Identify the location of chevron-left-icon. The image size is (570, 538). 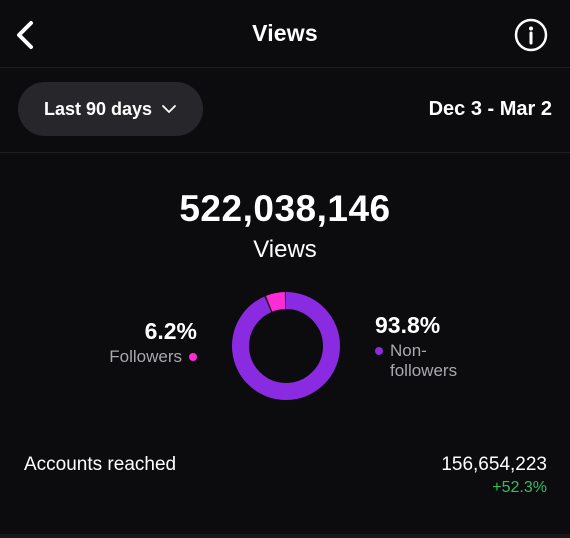
(25, 35).